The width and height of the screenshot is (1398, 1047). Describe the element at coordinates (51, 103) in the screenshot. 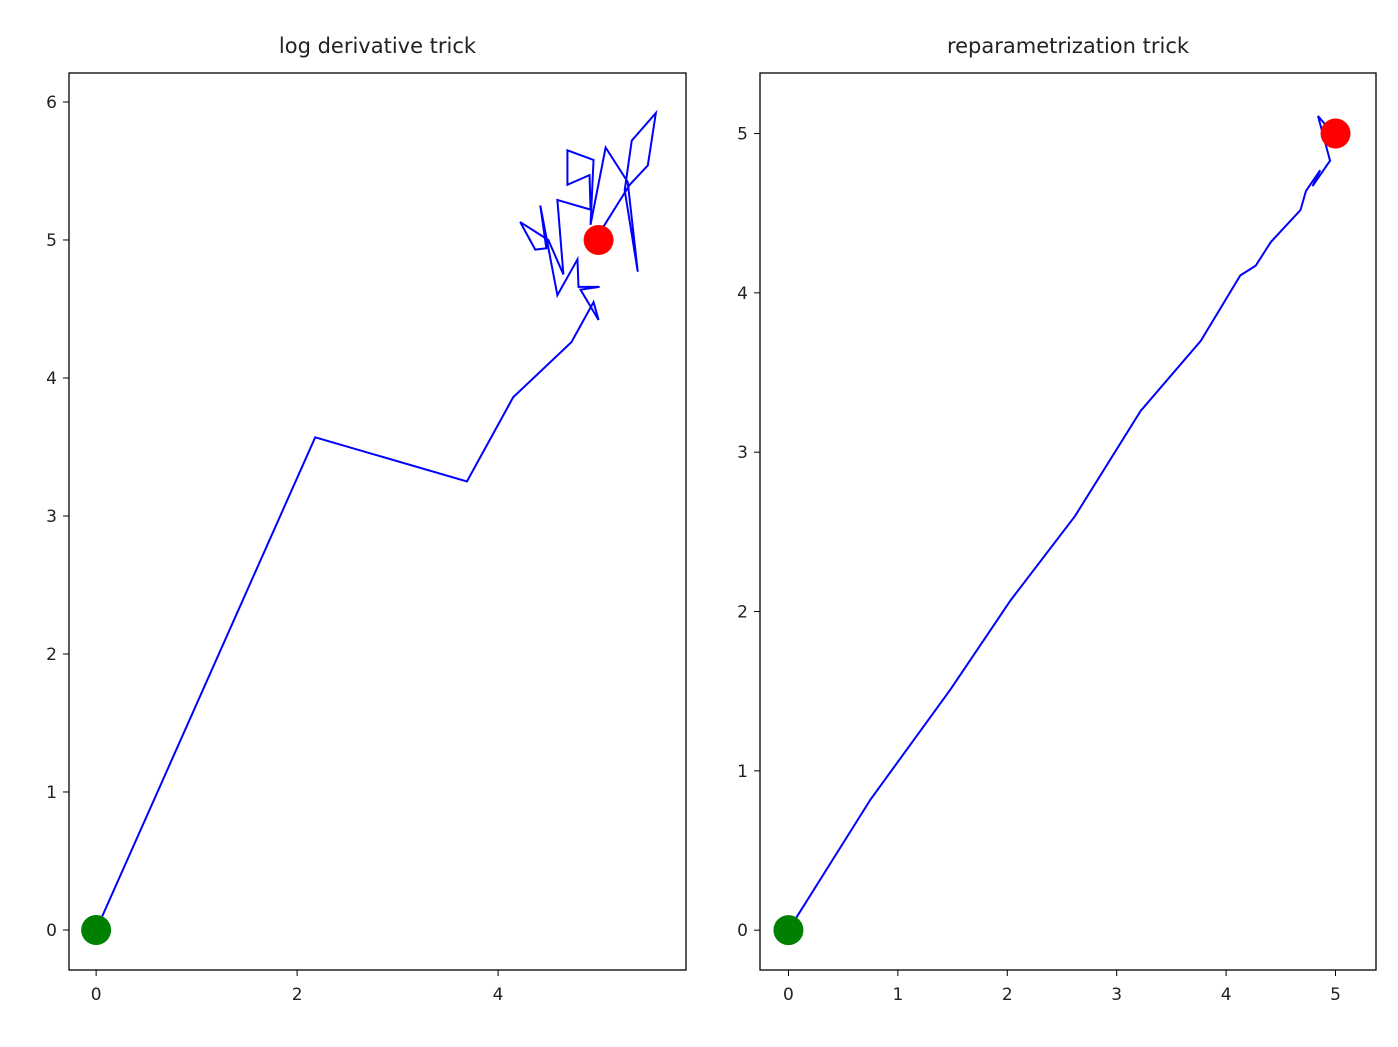

I see `y-tick-label: 6` at that location.